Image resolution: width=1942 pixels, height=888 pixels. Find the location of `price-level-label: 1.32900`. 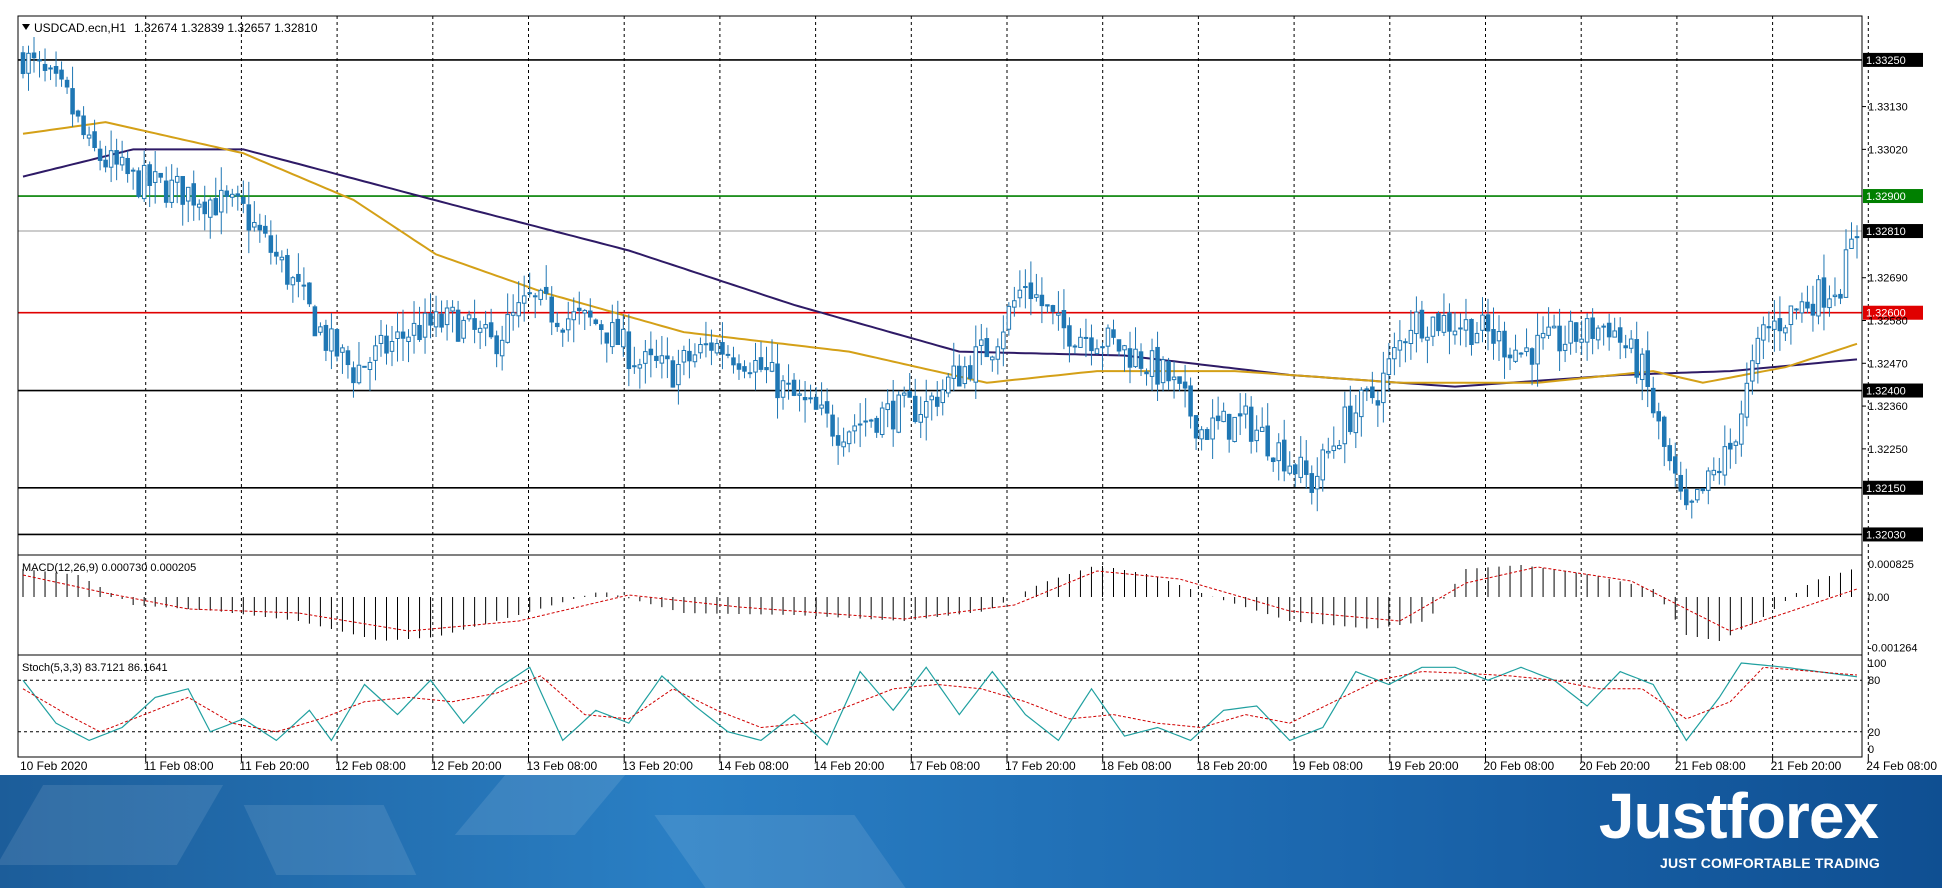

price-level-label: 1.32900 is located at coordinates (1886, 197).